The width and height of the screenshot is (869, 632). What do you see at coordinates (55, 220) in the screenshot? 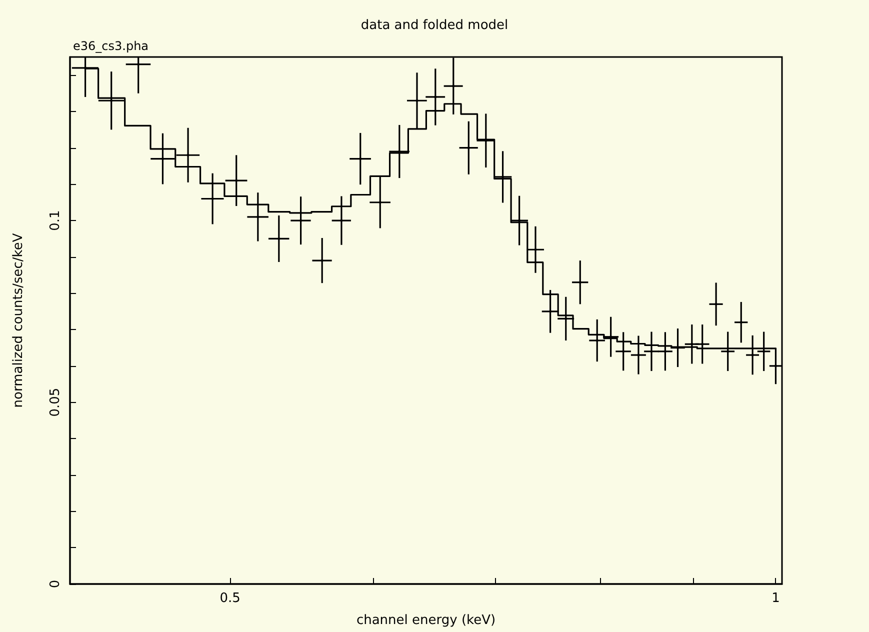
I see `y-tick-label: 0.1` at bounding box center [55, 220].